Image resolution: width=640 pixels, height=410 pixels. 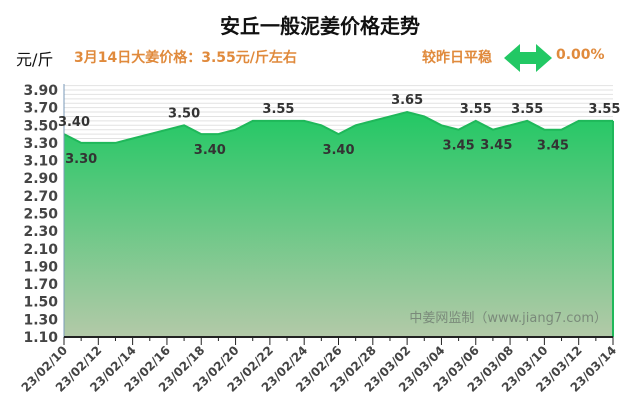 I want to click on compare-label: 较昨日平稳, so click(x=457, y=58).